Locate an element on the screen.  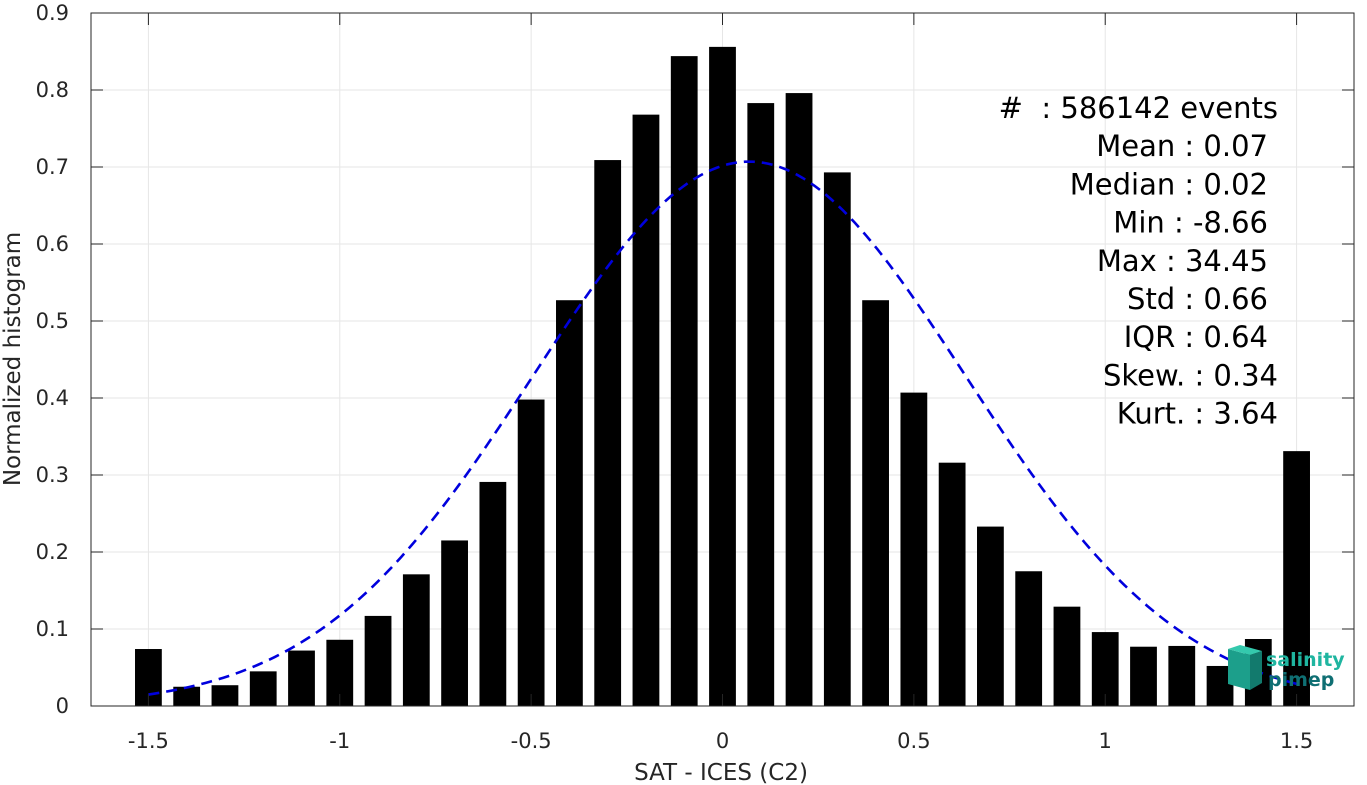
stats-line: IQR : 0.64 is located at coordinates (1196, 337).